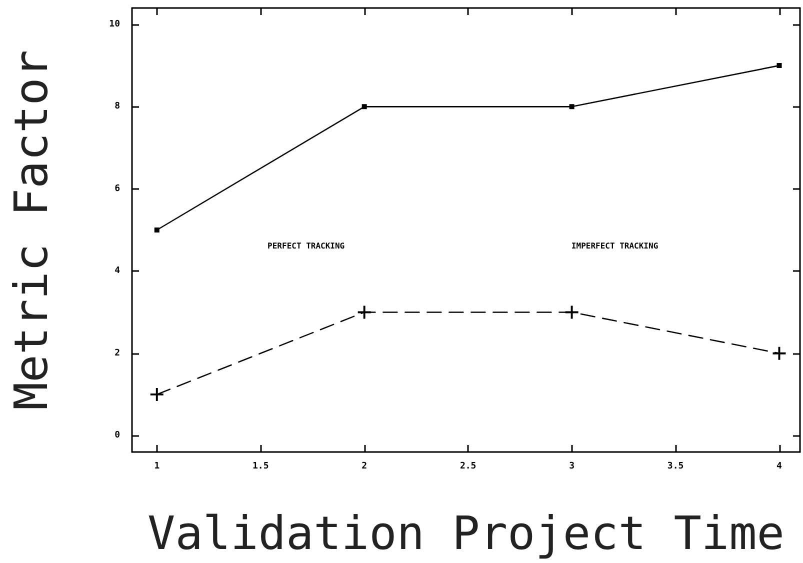  I want to click on y-tick-label: 2, so click(117, 353).